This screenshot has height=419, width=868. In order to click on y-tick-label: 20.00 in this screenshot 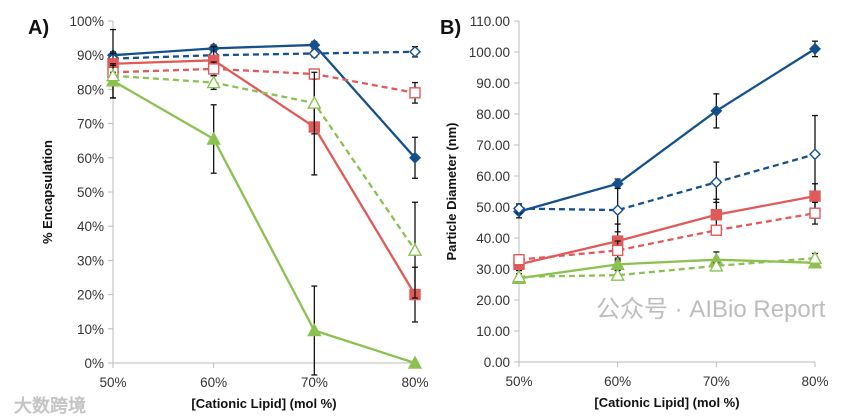, I will do `click(493, 300)`.